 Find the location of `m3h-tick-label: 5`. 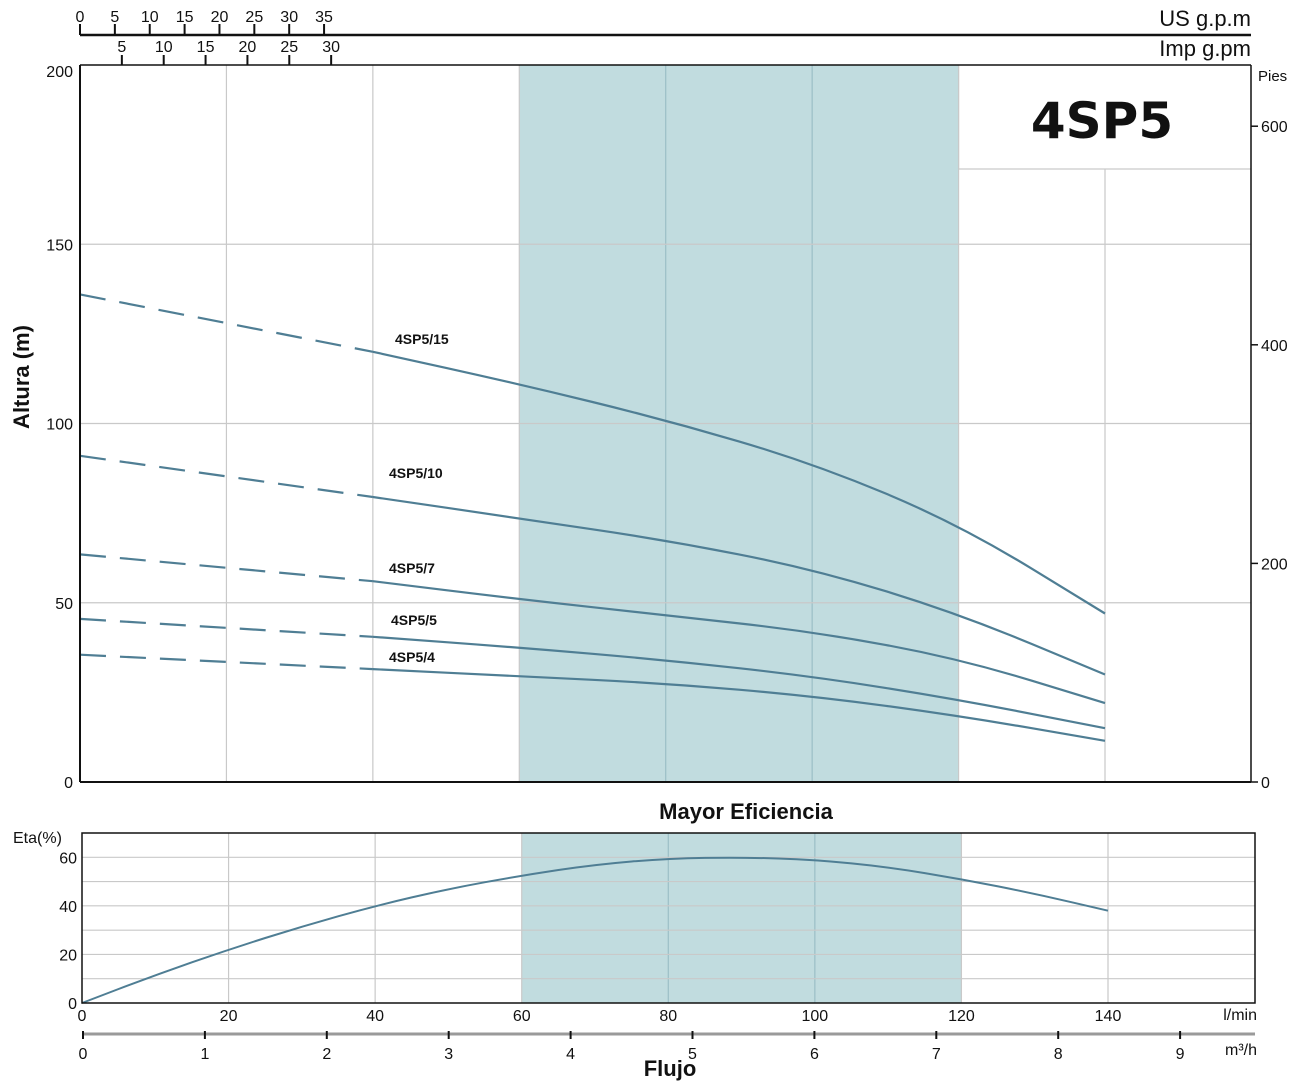

m3h-tick-label: 5 is located at coordinates (692, 1054).